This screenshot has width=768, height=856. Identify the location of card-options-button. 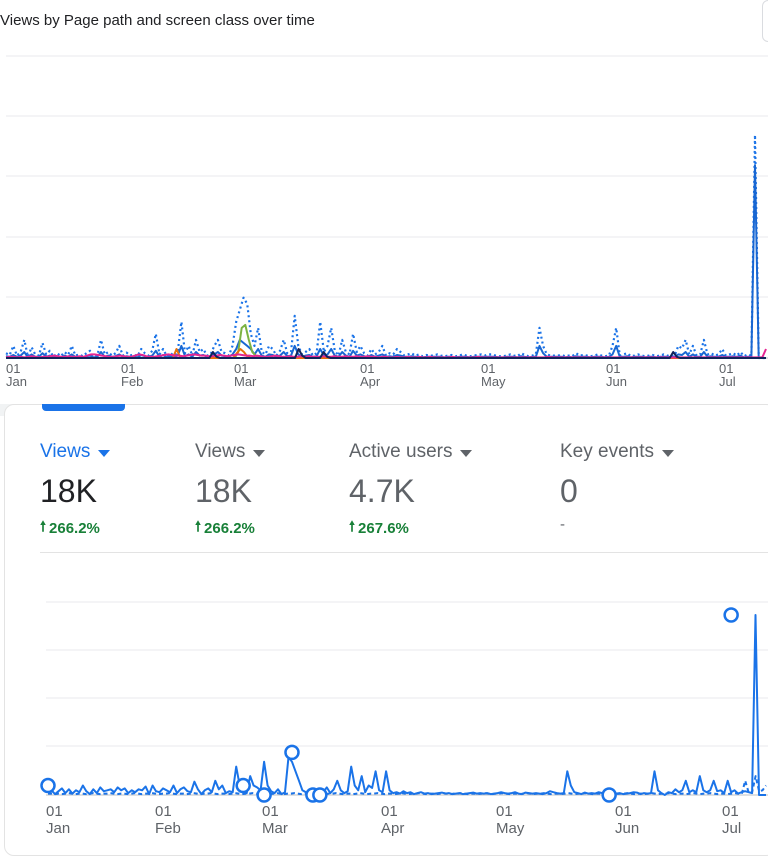
(765, 21).